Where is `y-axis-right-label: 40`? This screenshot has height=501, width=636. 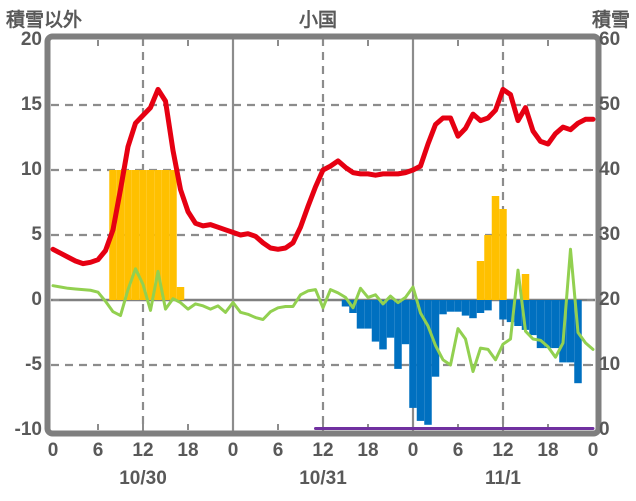
y-axis-right-label: 40 is located at coordinates (610, 169).